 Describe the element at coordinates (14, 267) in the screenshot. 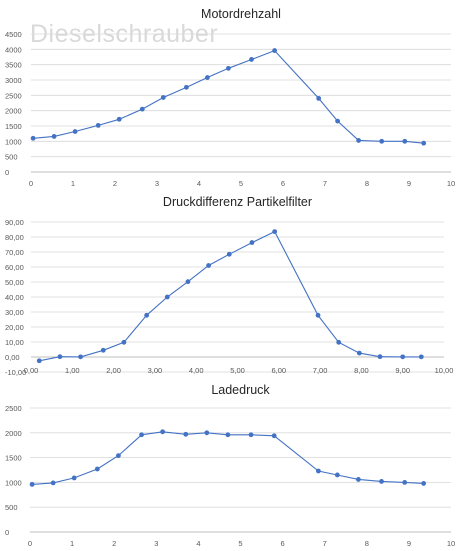

I see `y-tick-label: 60,00` at that location.